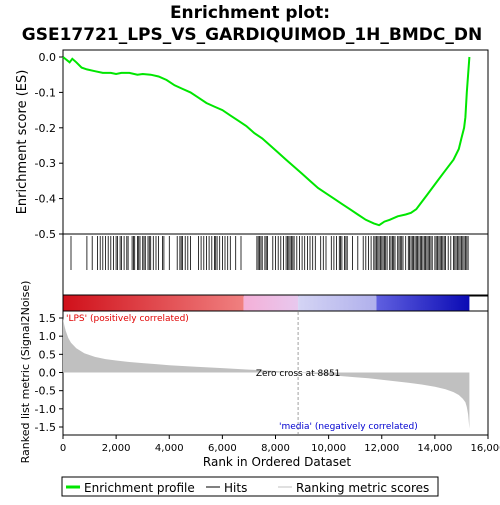  Describe the element at coordinates (45, 92) in the screenshot. I see `es-y-tick-label: -0.1` at that location.